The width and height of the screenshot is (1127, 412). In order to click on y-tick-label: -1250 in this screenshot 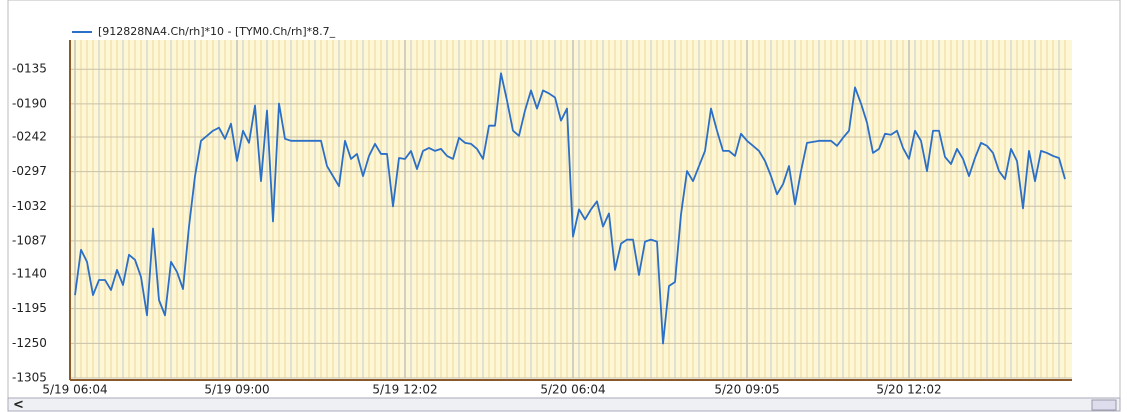, I will do `click(29, 343)`.